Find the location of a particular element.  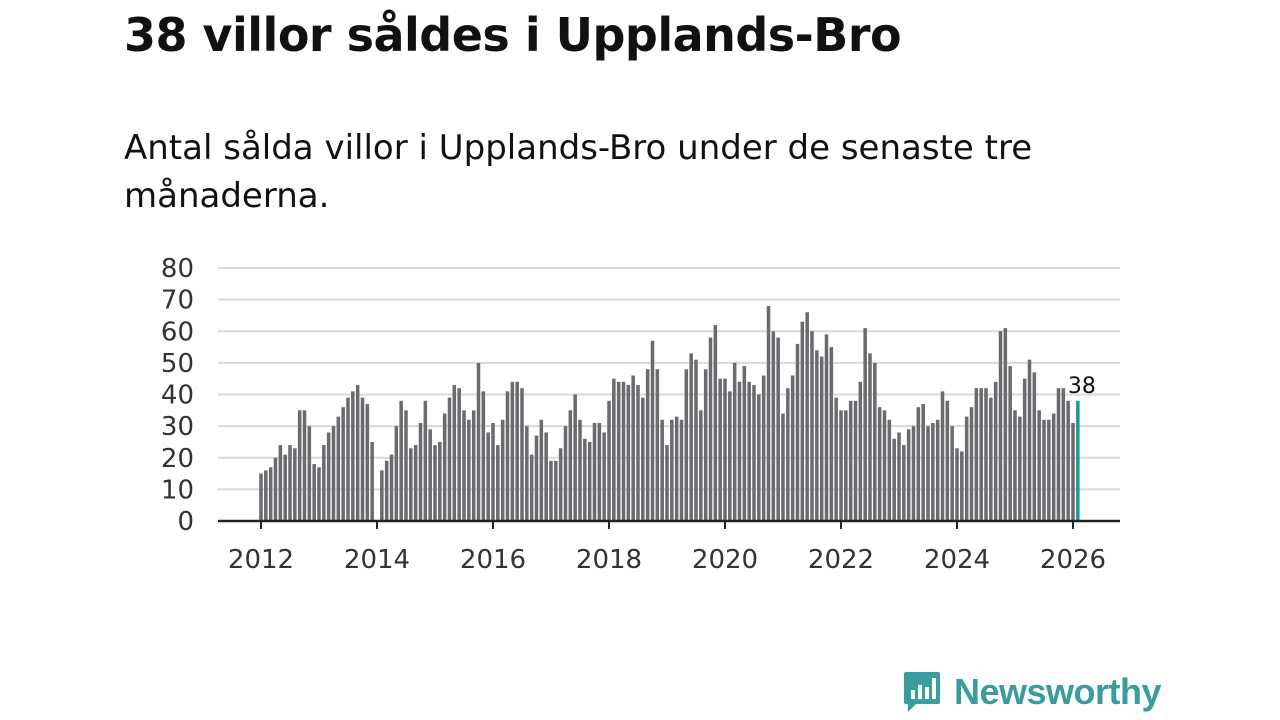

chart-title: 38 villor såldes i Upplands-Bro is located at coordinates (513, 35).